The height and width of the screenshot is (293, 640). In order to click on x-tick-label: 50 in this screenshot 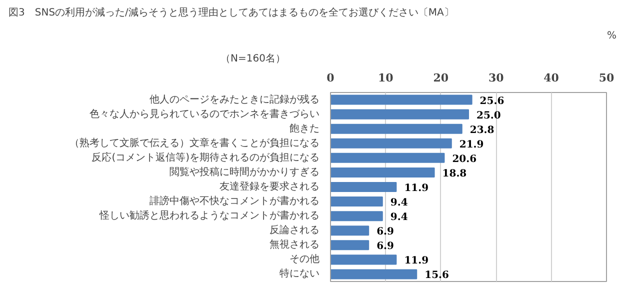, I will do `click(606, 78)`.